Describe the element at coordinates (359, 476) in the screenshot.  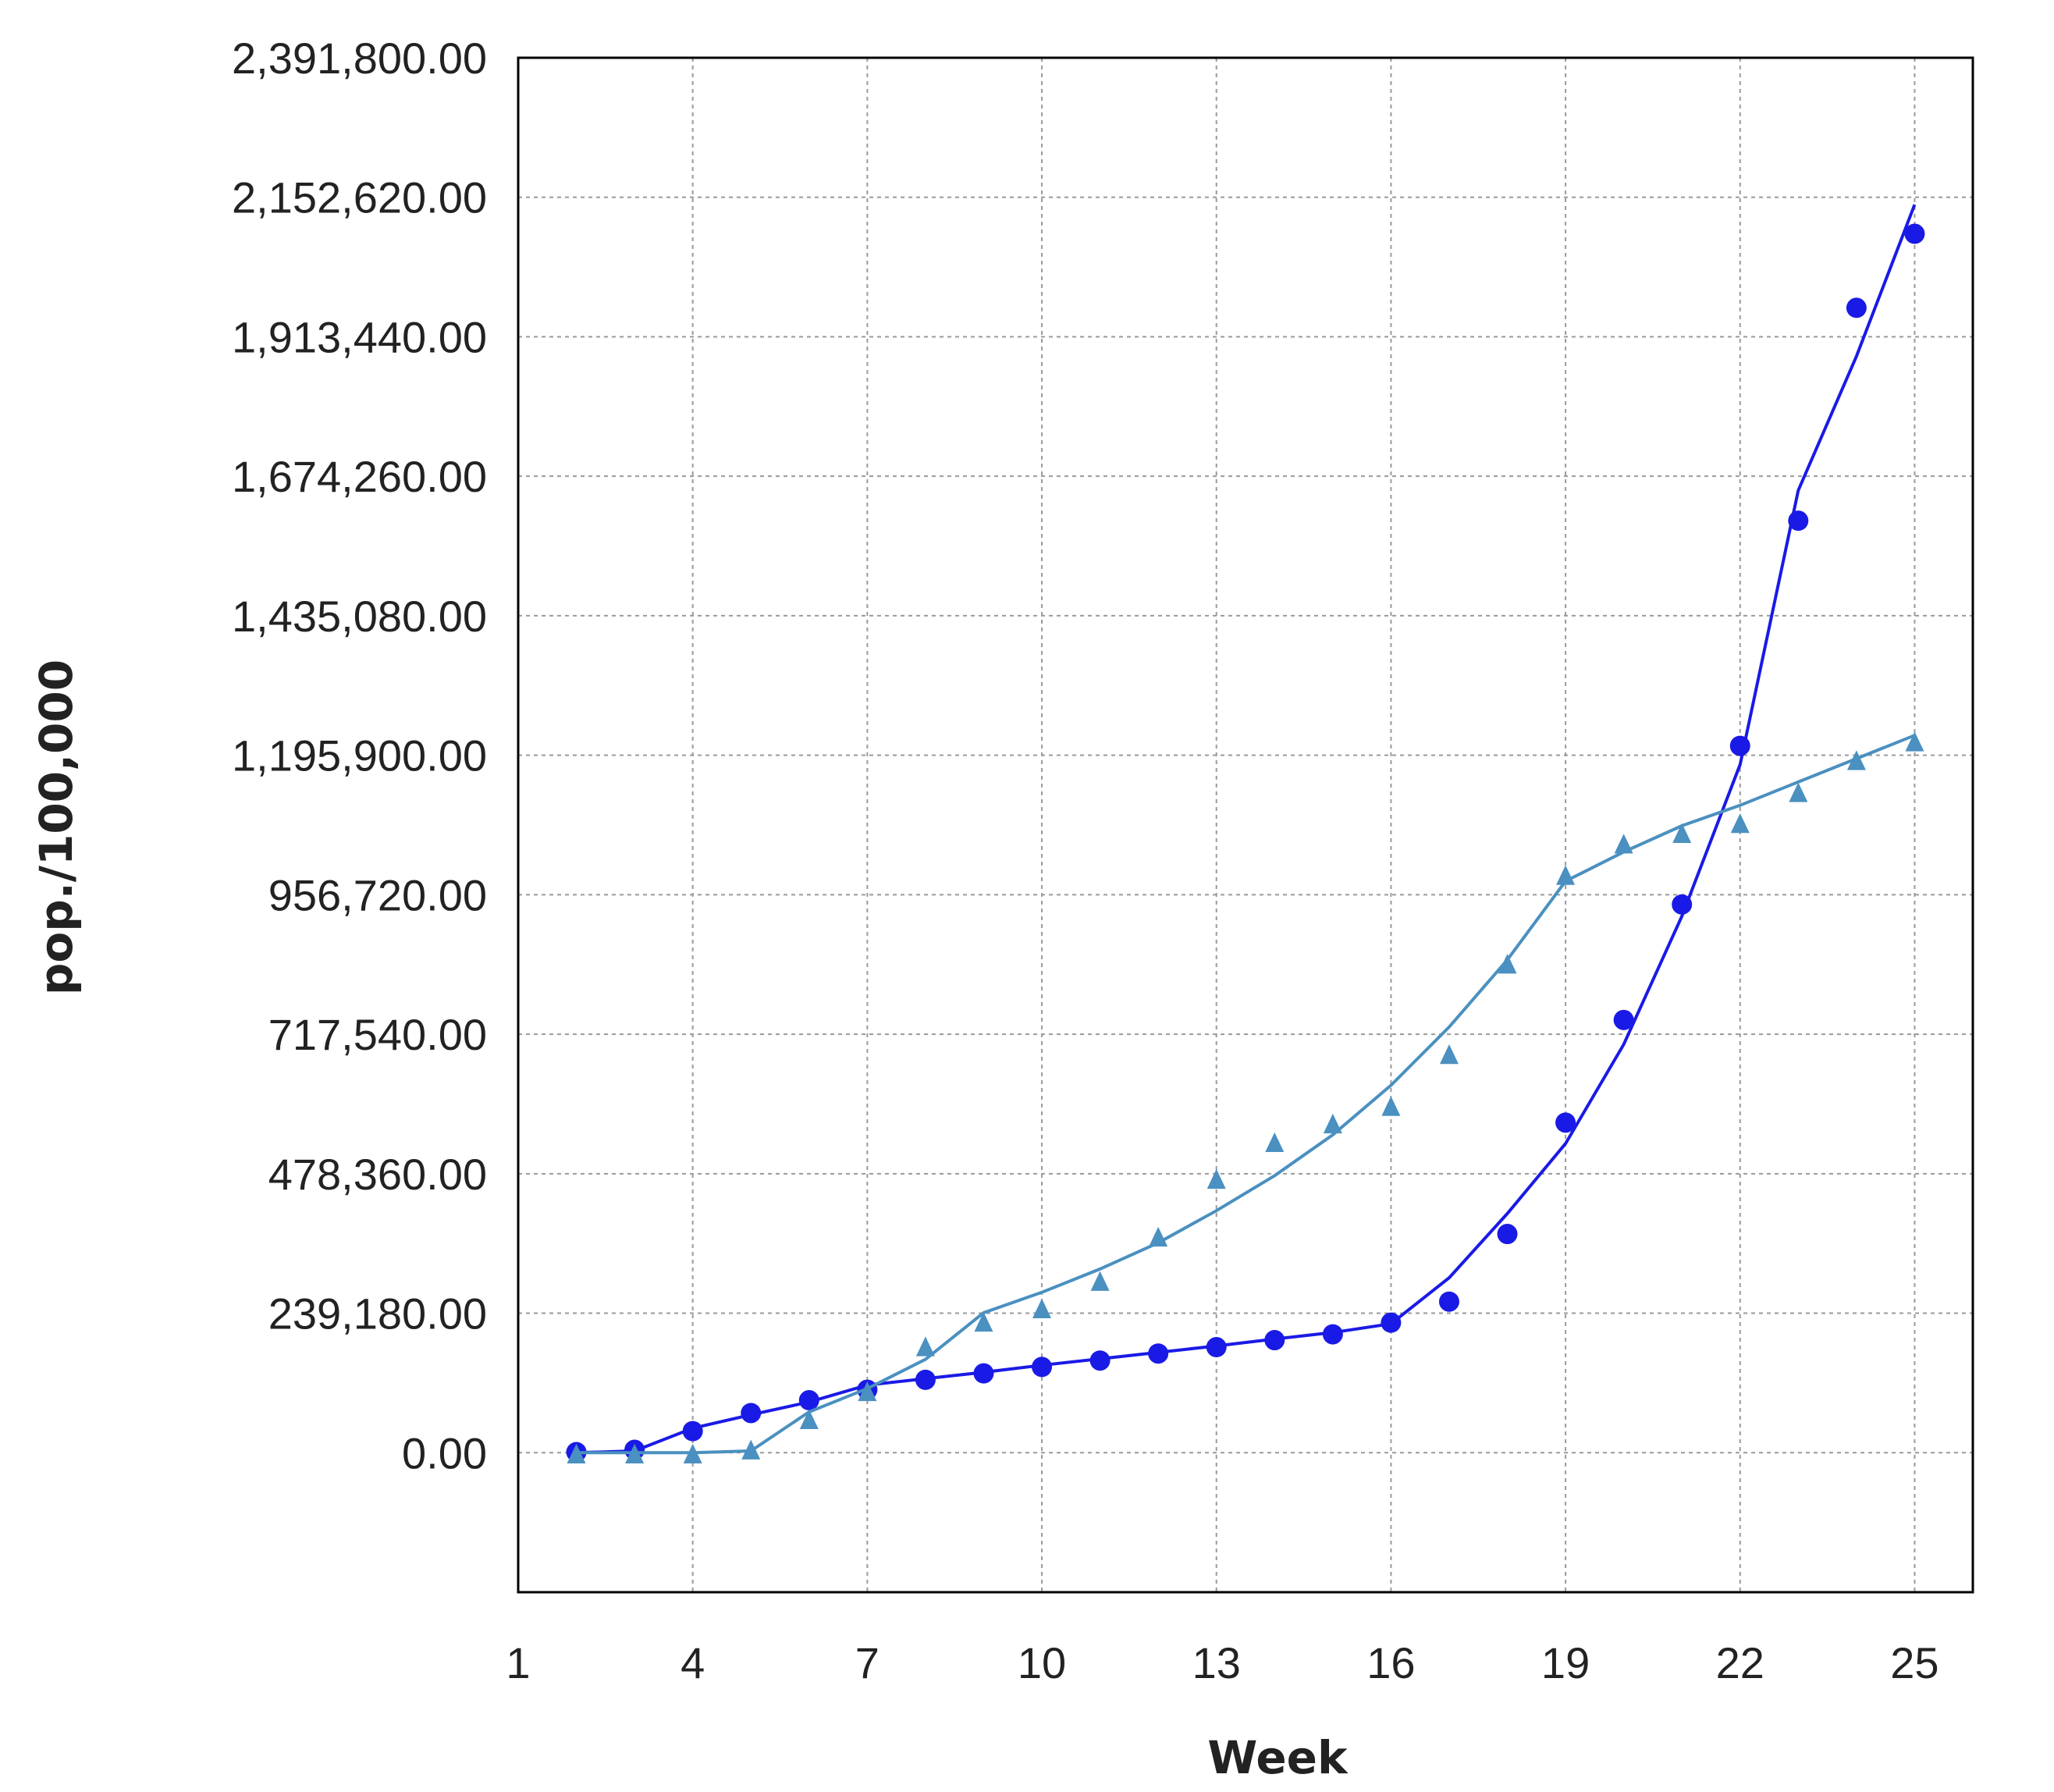
I see `y-tick-label: 1,674,260.00` at that location.